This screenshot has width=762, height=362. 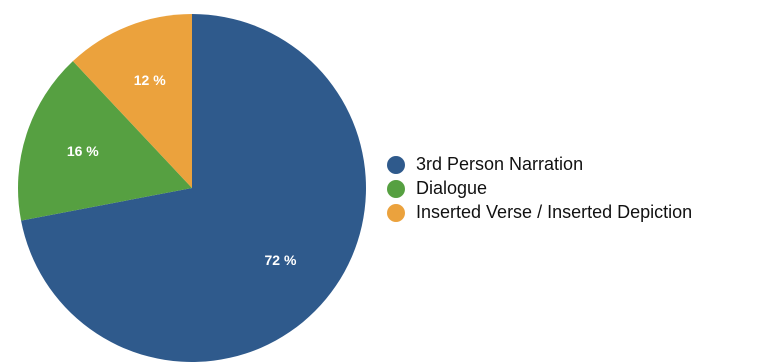 I want to click on legend-swatch-3rd-person-narration, so click(x=396, y=165).